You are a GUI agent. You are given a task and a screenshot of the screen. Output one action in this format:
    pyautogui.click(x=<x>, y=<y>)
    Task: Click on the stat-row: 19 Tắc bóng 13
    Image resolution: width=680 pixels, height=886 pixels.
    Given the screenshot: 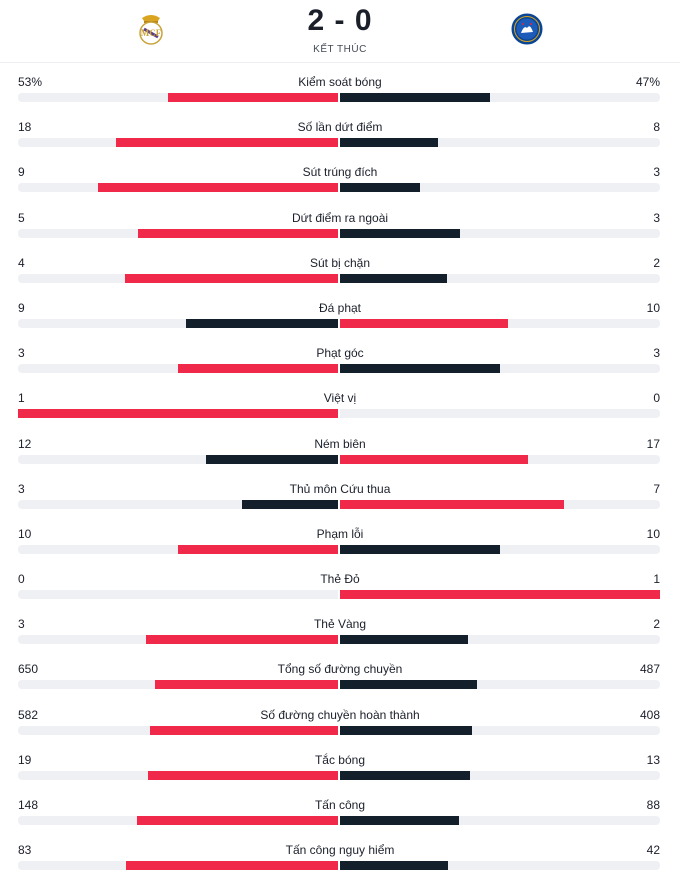 What is the action you would take?
    pyautogui.click(x=340, y=763)
    